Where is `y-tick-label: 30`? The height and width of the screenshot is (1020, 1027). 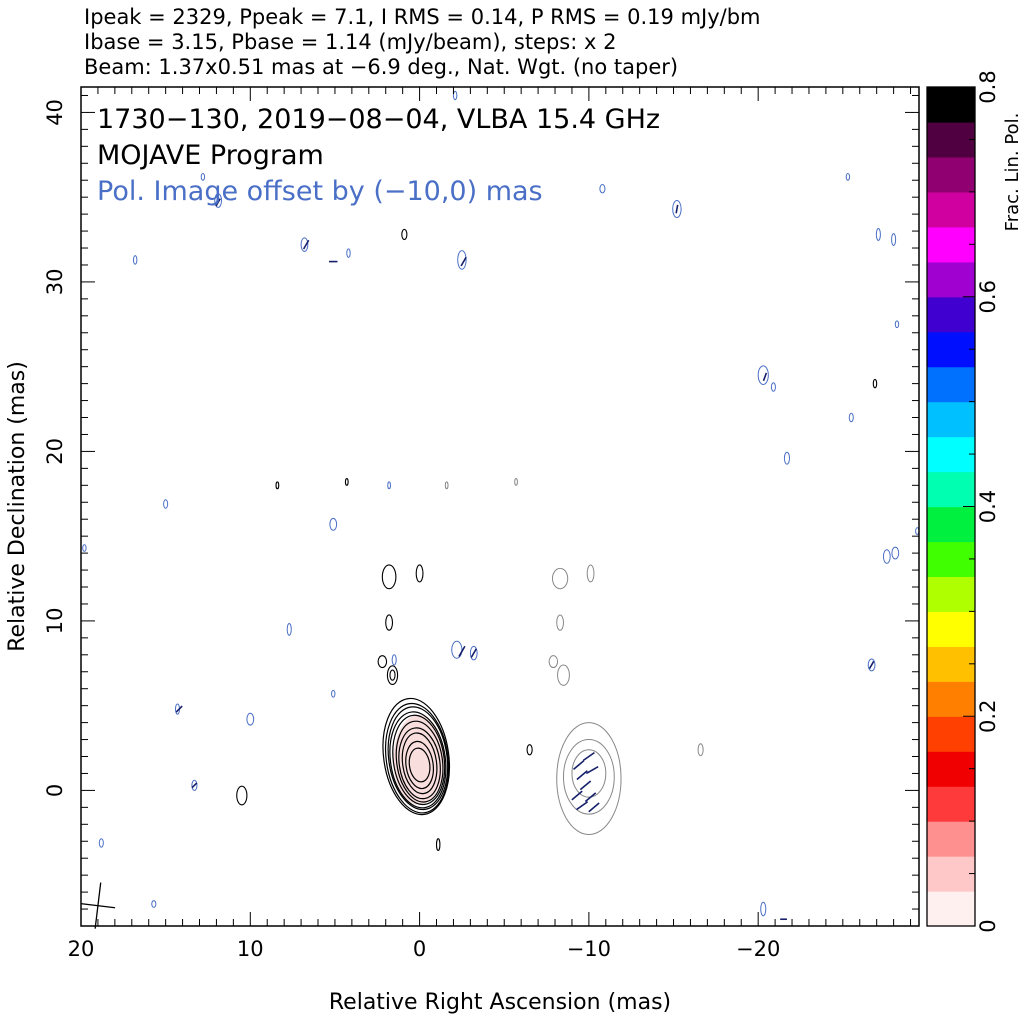
y-tick-label: 30 is located at coordinates (55, 282).